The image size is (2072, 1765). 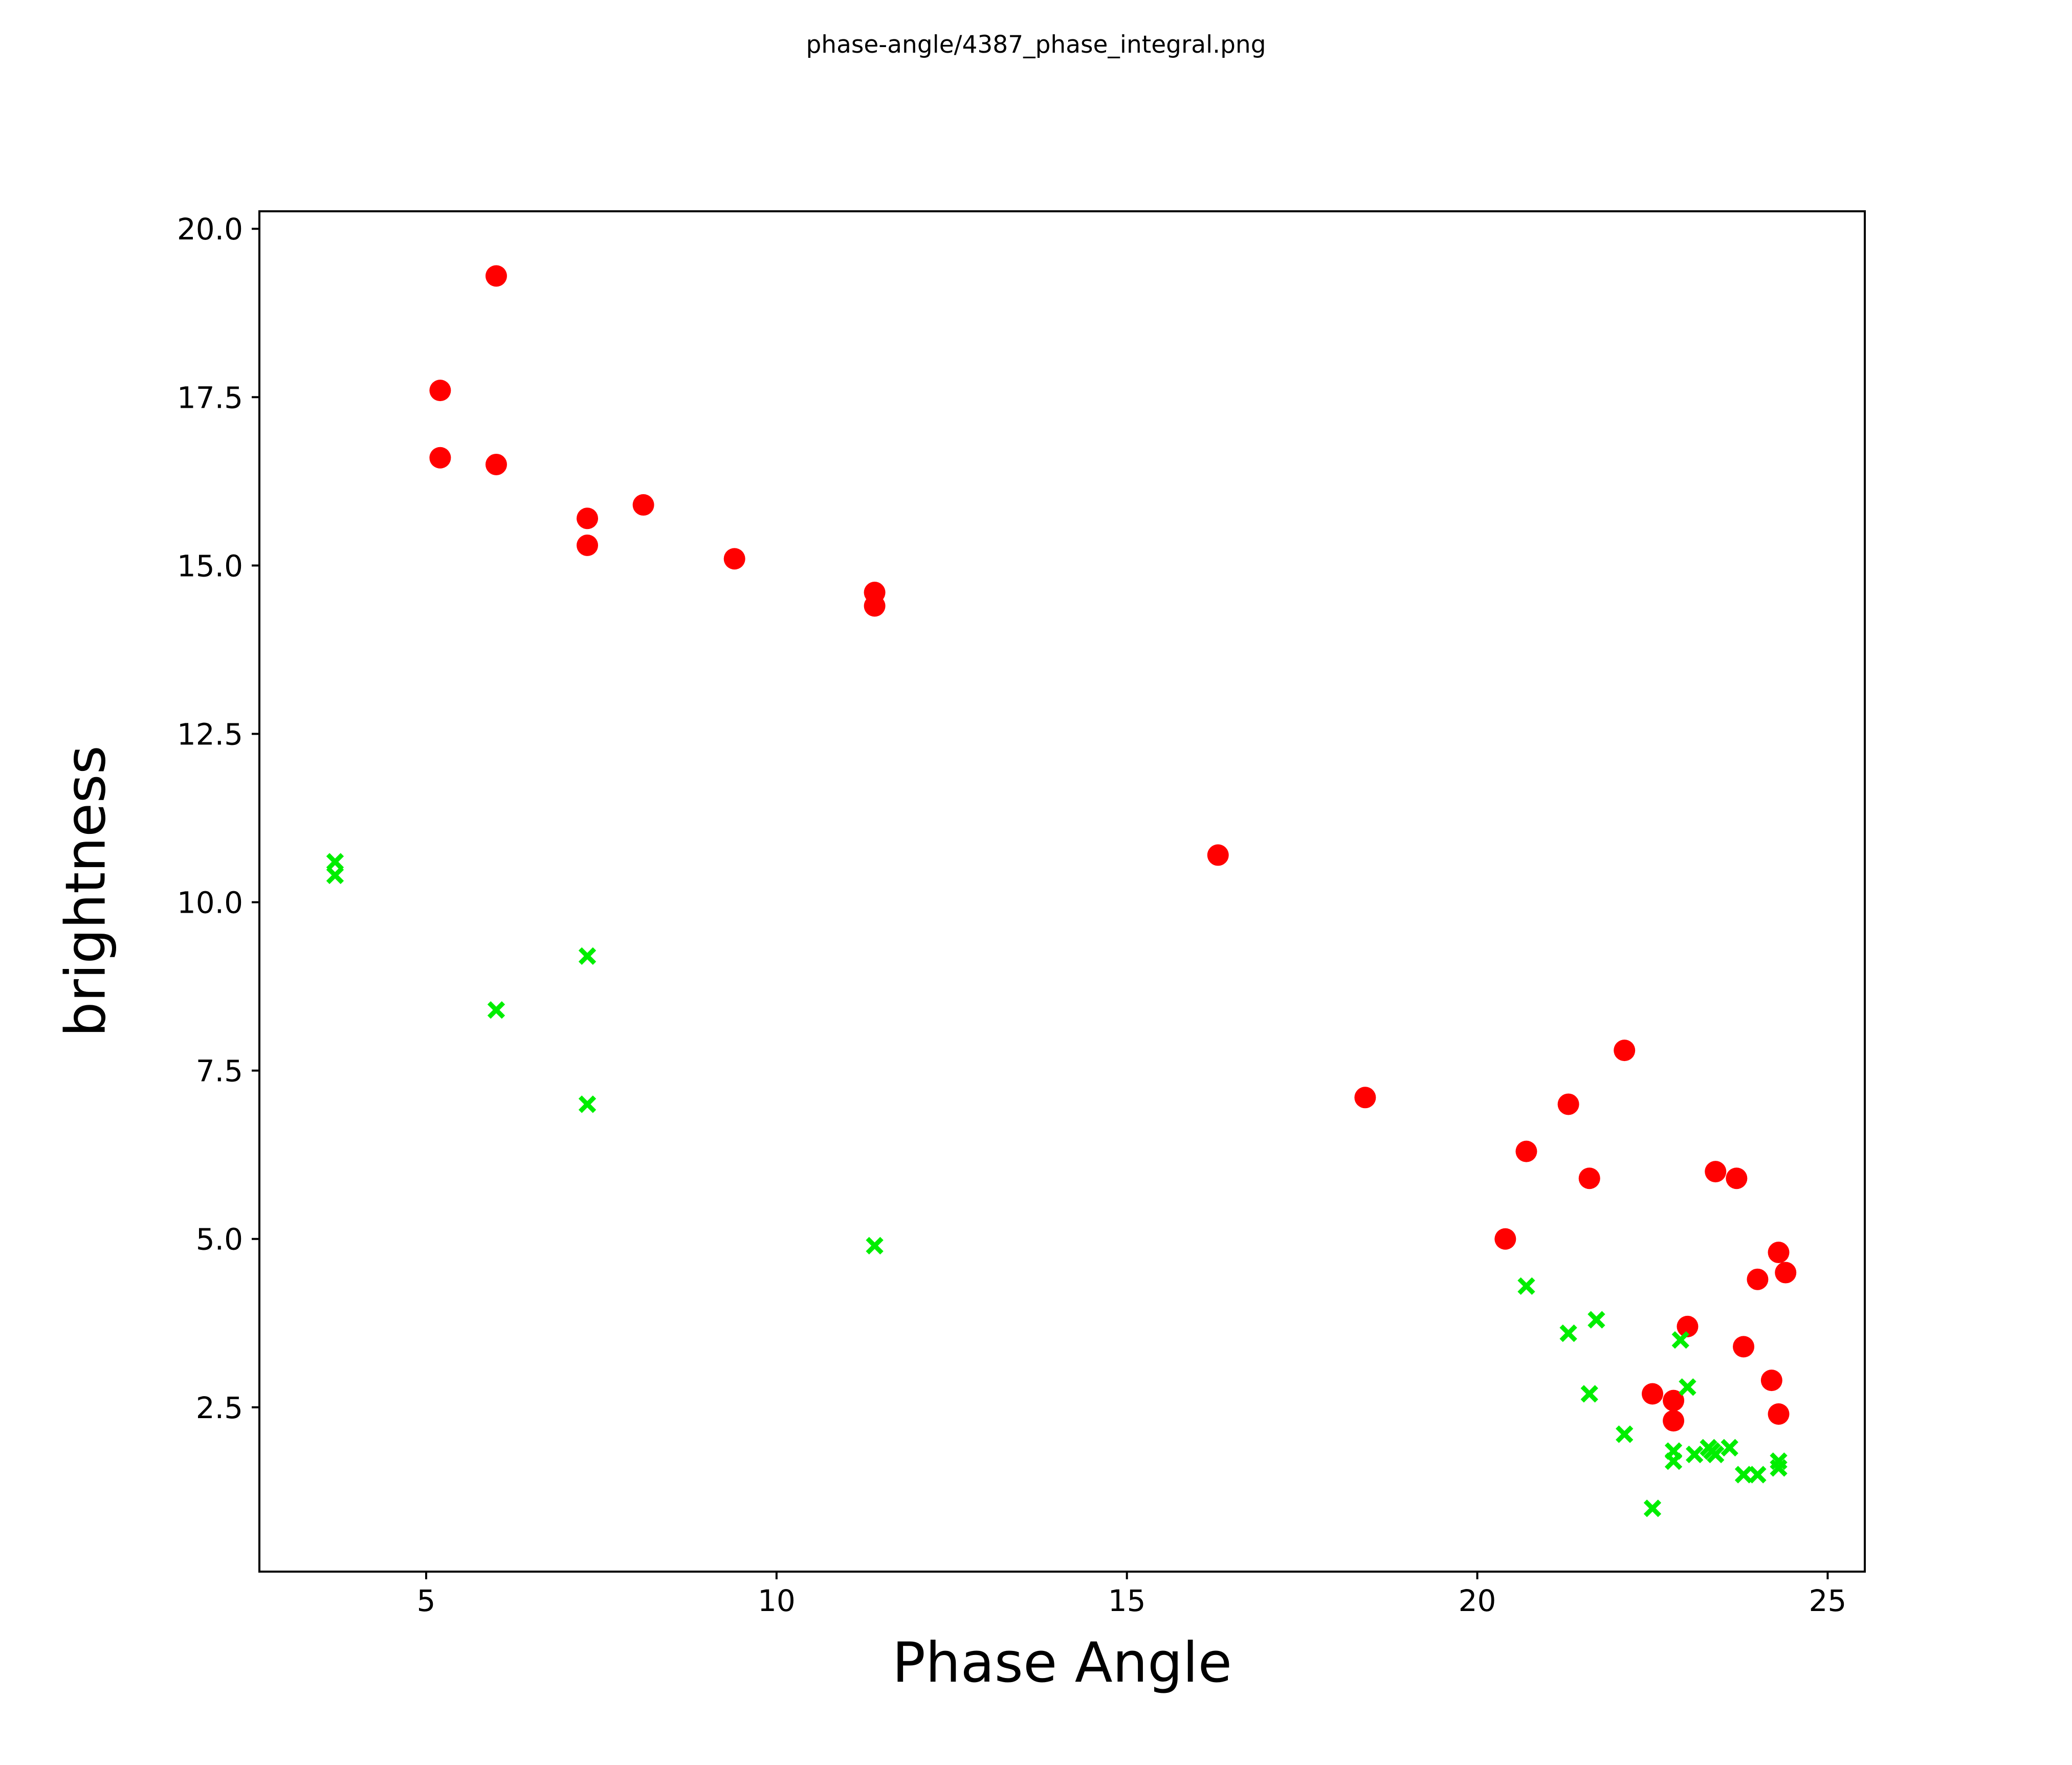 I want to click on x-axis-tick-label: 20, so click(x=1477, y=1600).